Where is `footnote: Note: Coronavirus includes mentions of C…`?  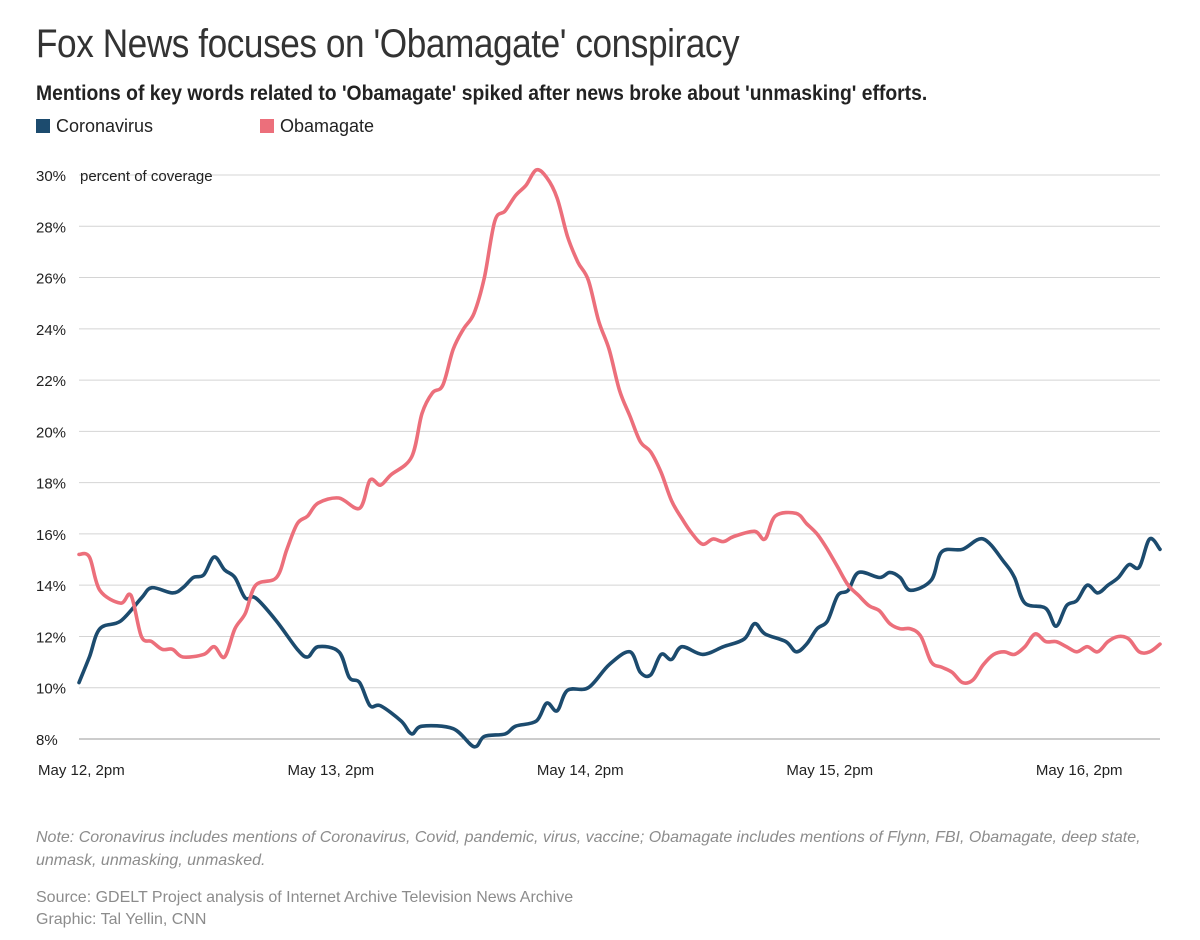
footnote: Note: Coronavirus includes mentions of C… is located at coordinates (588, 849).